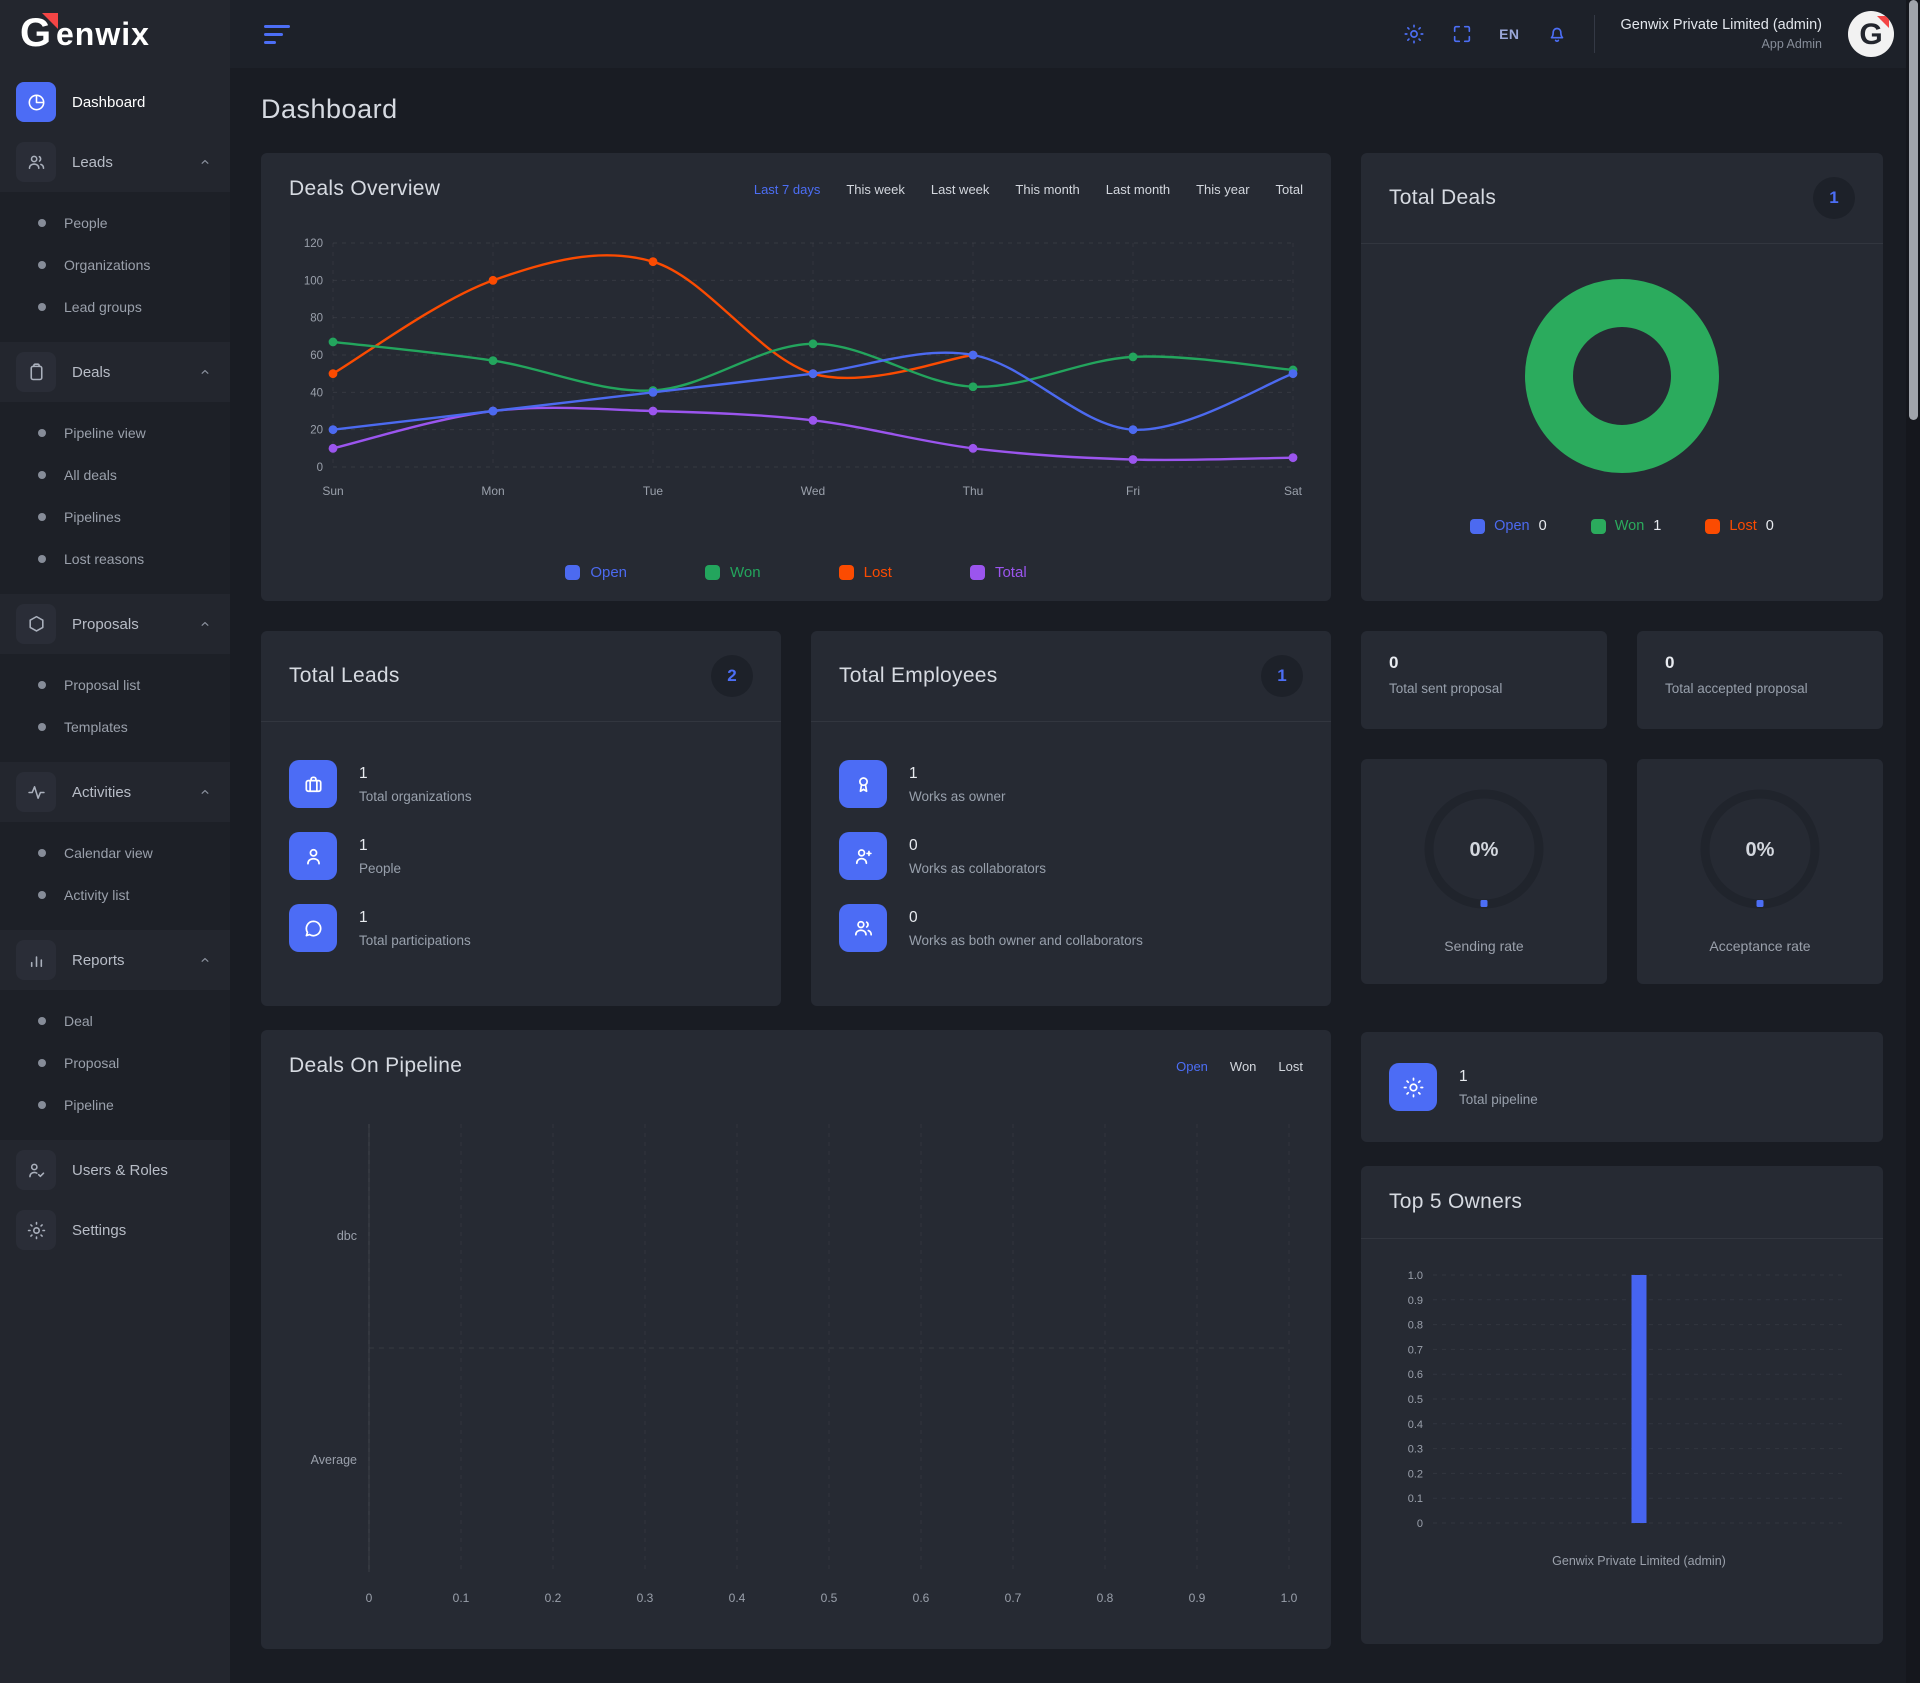 The height and width of the screenshot is (1683, 1920). What do you see at coordinates (115, 1230) in the screenshot?
I see `sidebar-item-settings: Settings` at bounding box center [115, 1230].